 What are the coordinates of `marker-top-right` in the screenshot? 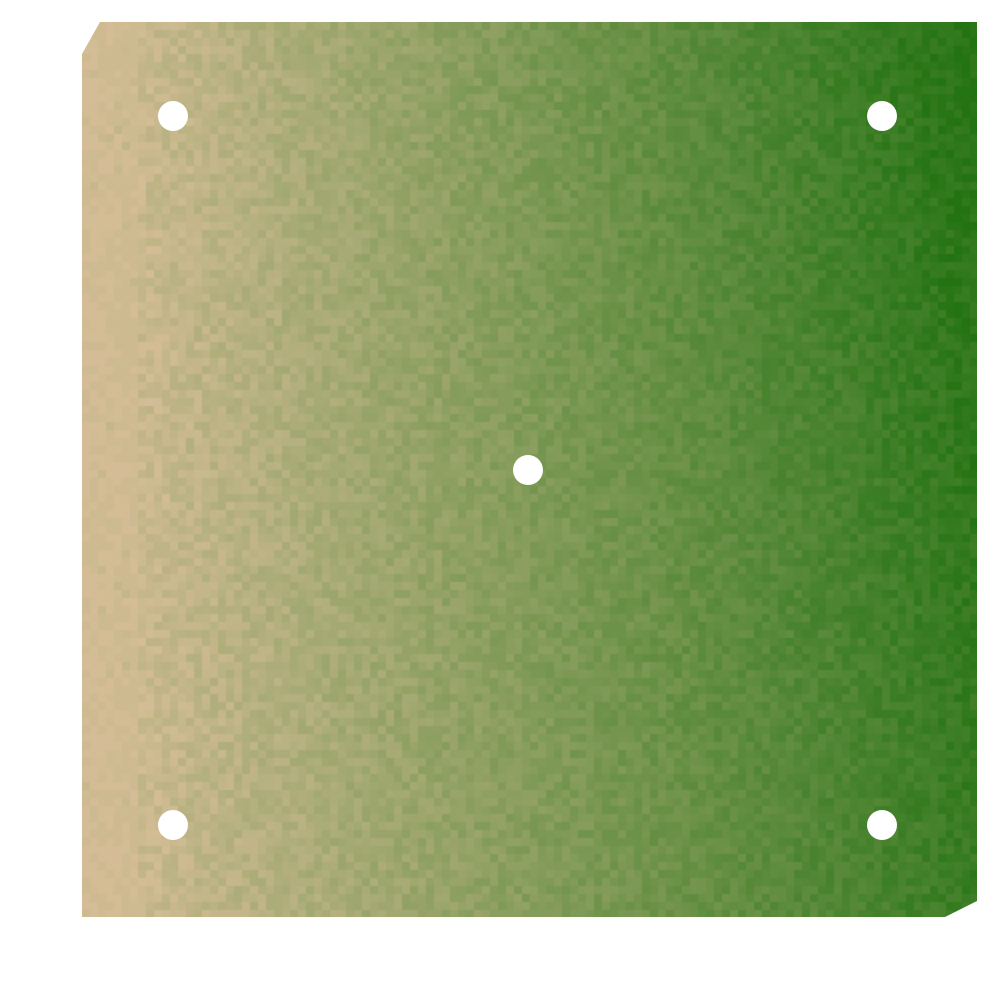 It's located at (882, 116).